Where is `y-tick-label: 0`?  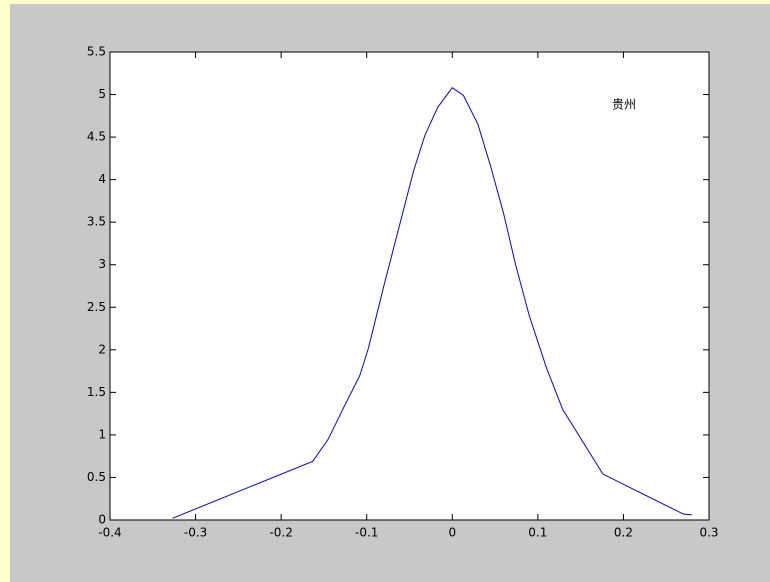
y-tick-label: 0 is located at coordinates (102, 520).